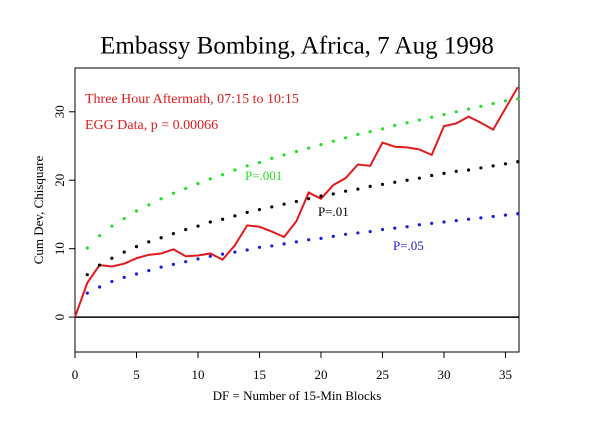 This screenshot has height=427, width=596. I want to click on x-tick-label: 35, so click(505, 374).